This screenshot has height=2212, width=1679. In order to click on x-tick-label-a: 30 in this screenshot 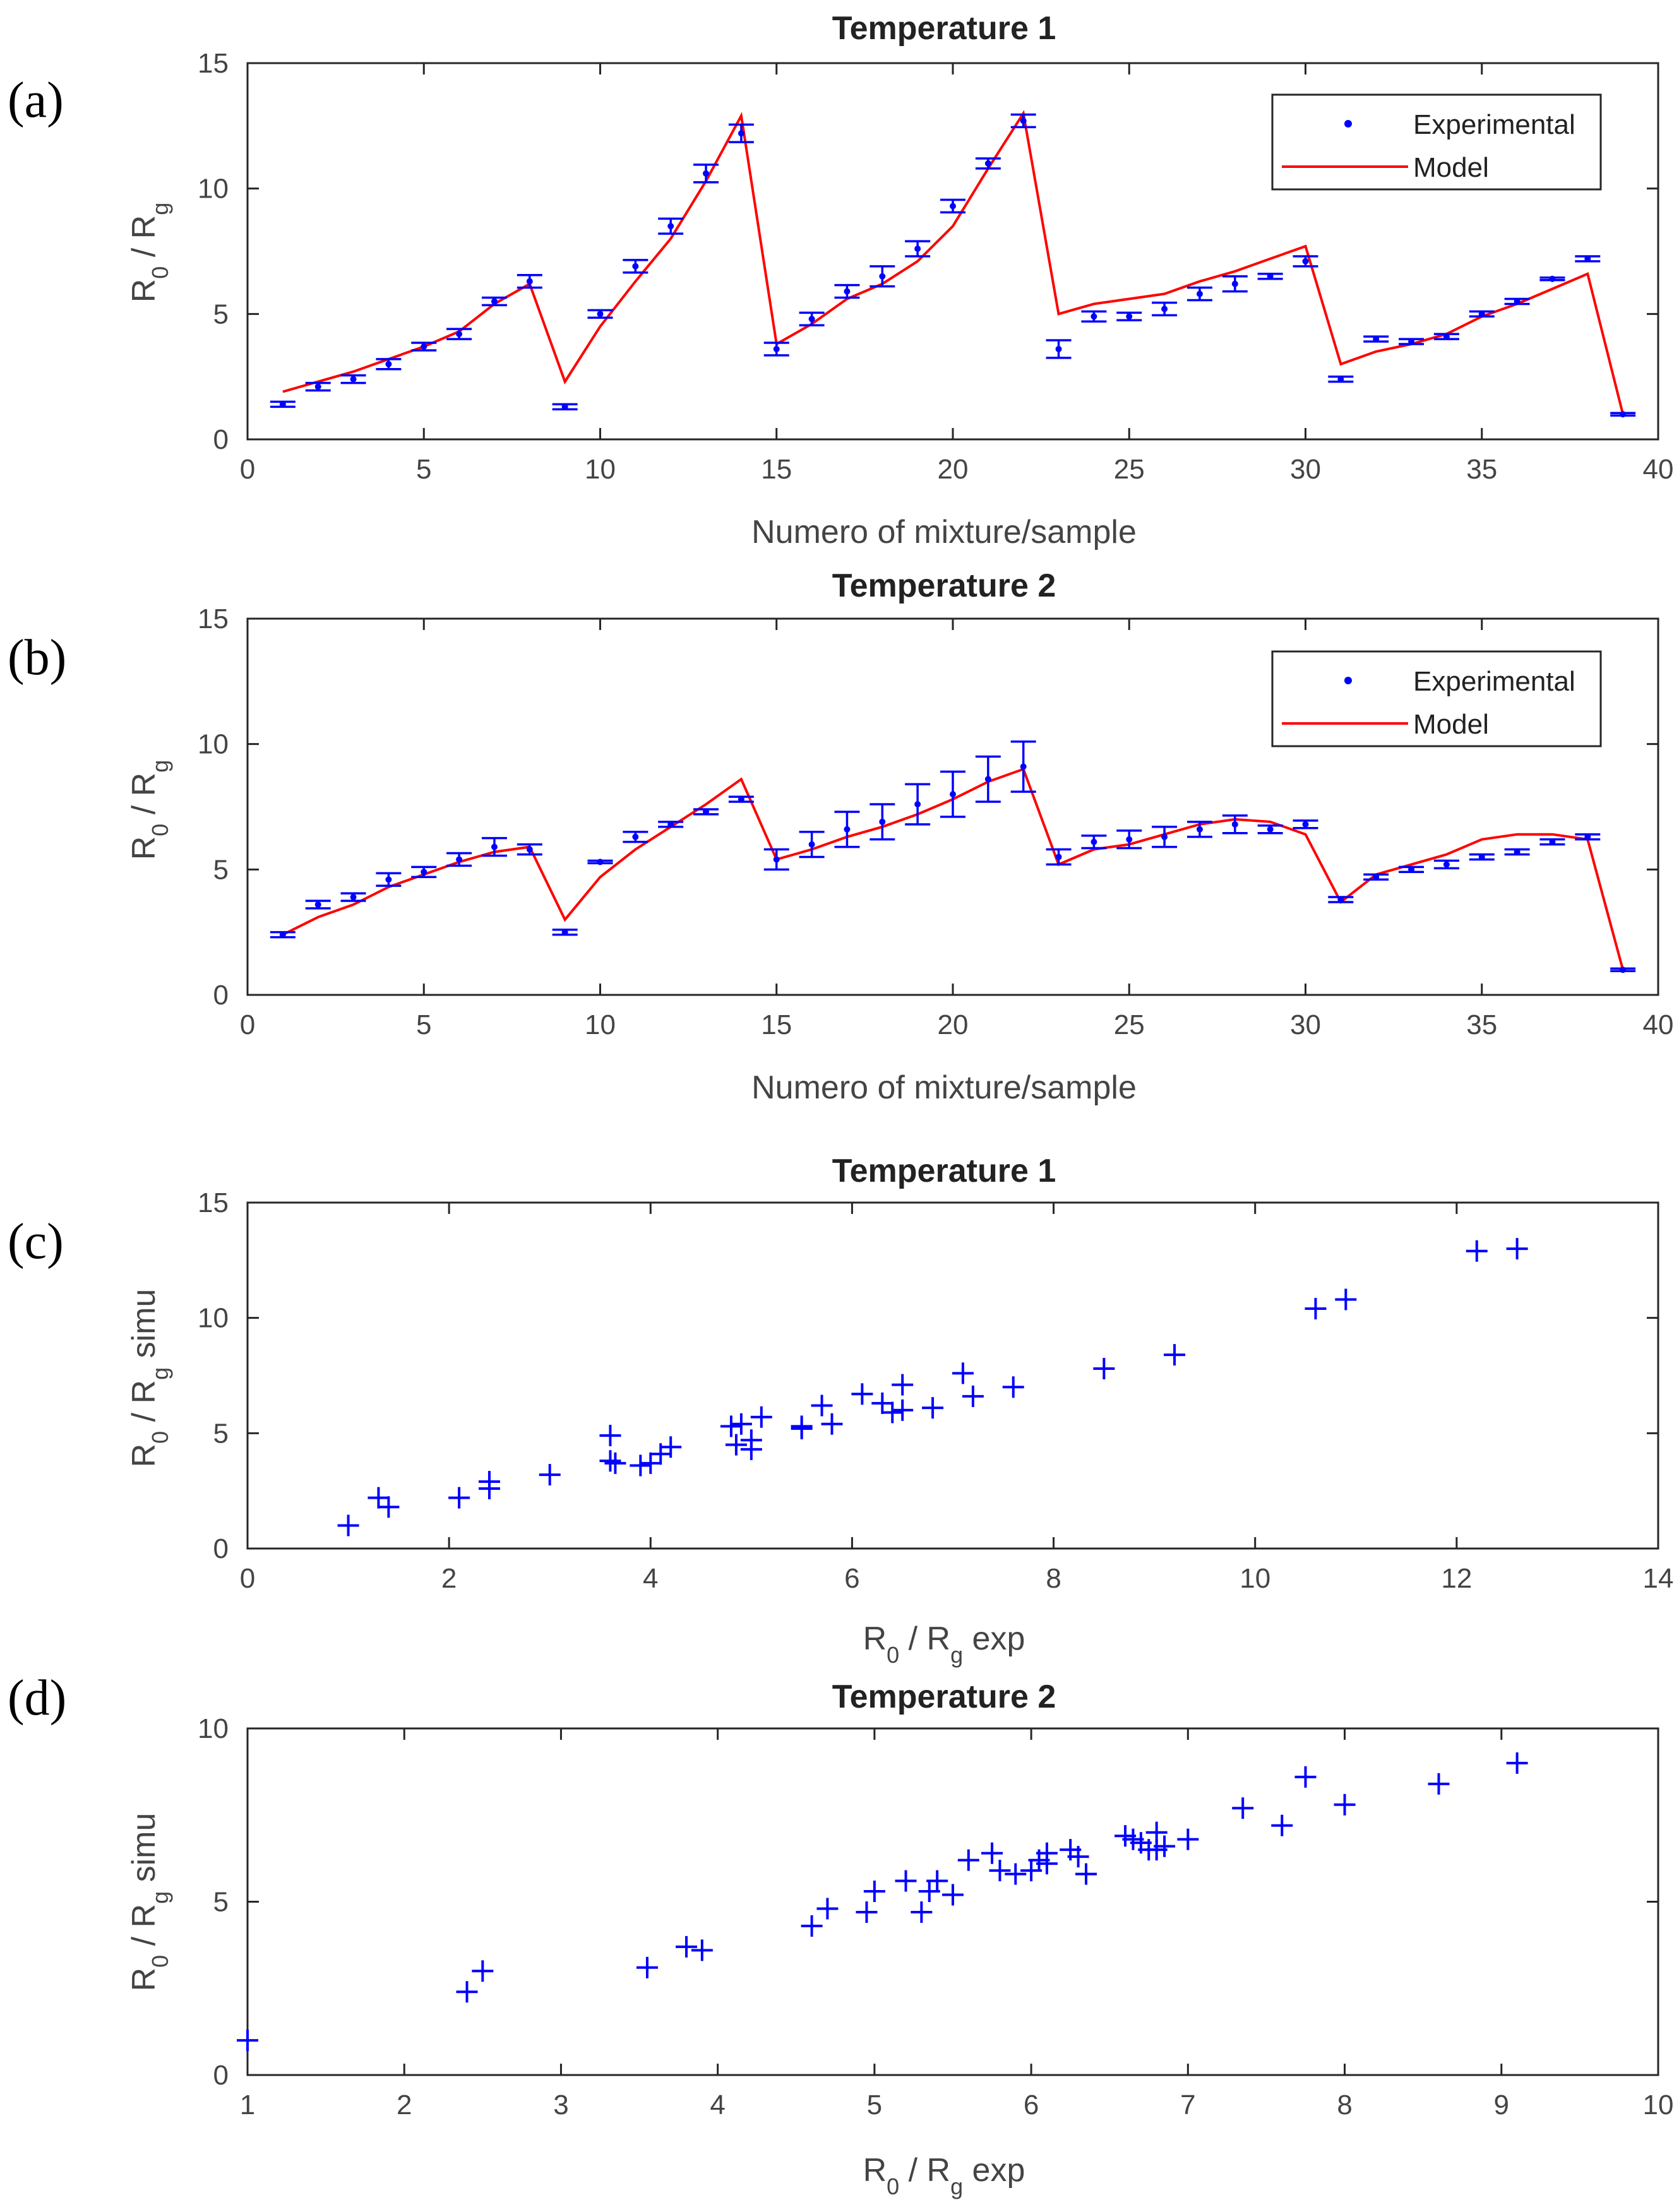, I will do `click(1305, 470)`.